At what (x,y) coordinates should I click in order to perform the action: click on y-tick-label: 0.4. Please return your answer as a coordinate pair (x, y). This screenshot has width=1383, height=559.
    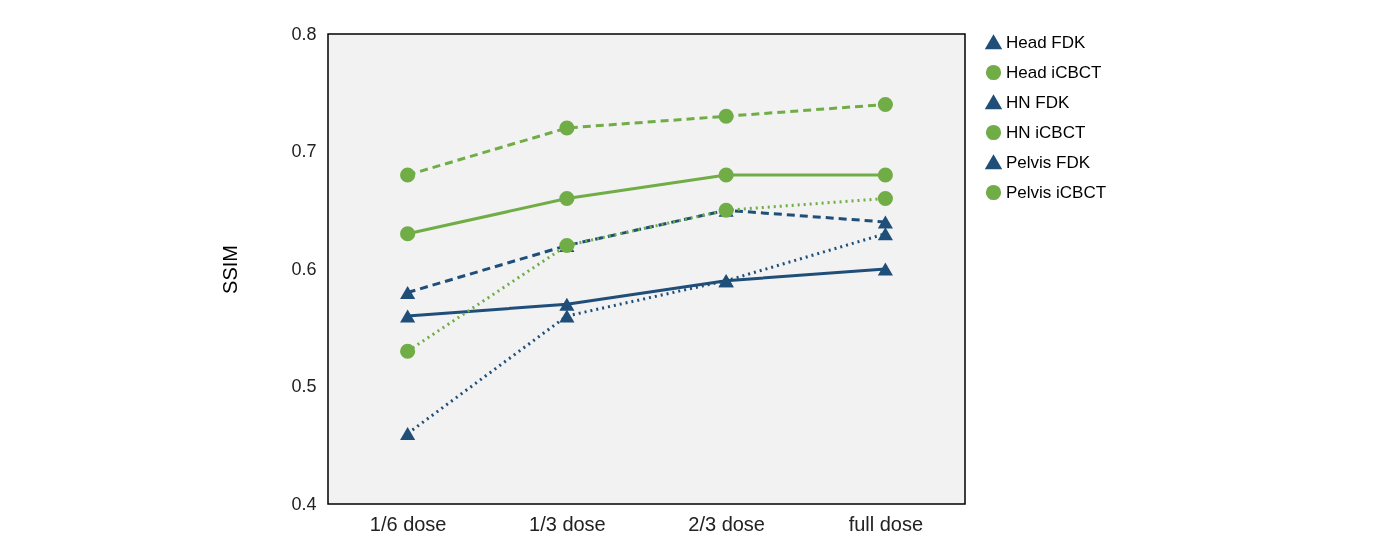
    Looking at the image, I should click on (304, 503).